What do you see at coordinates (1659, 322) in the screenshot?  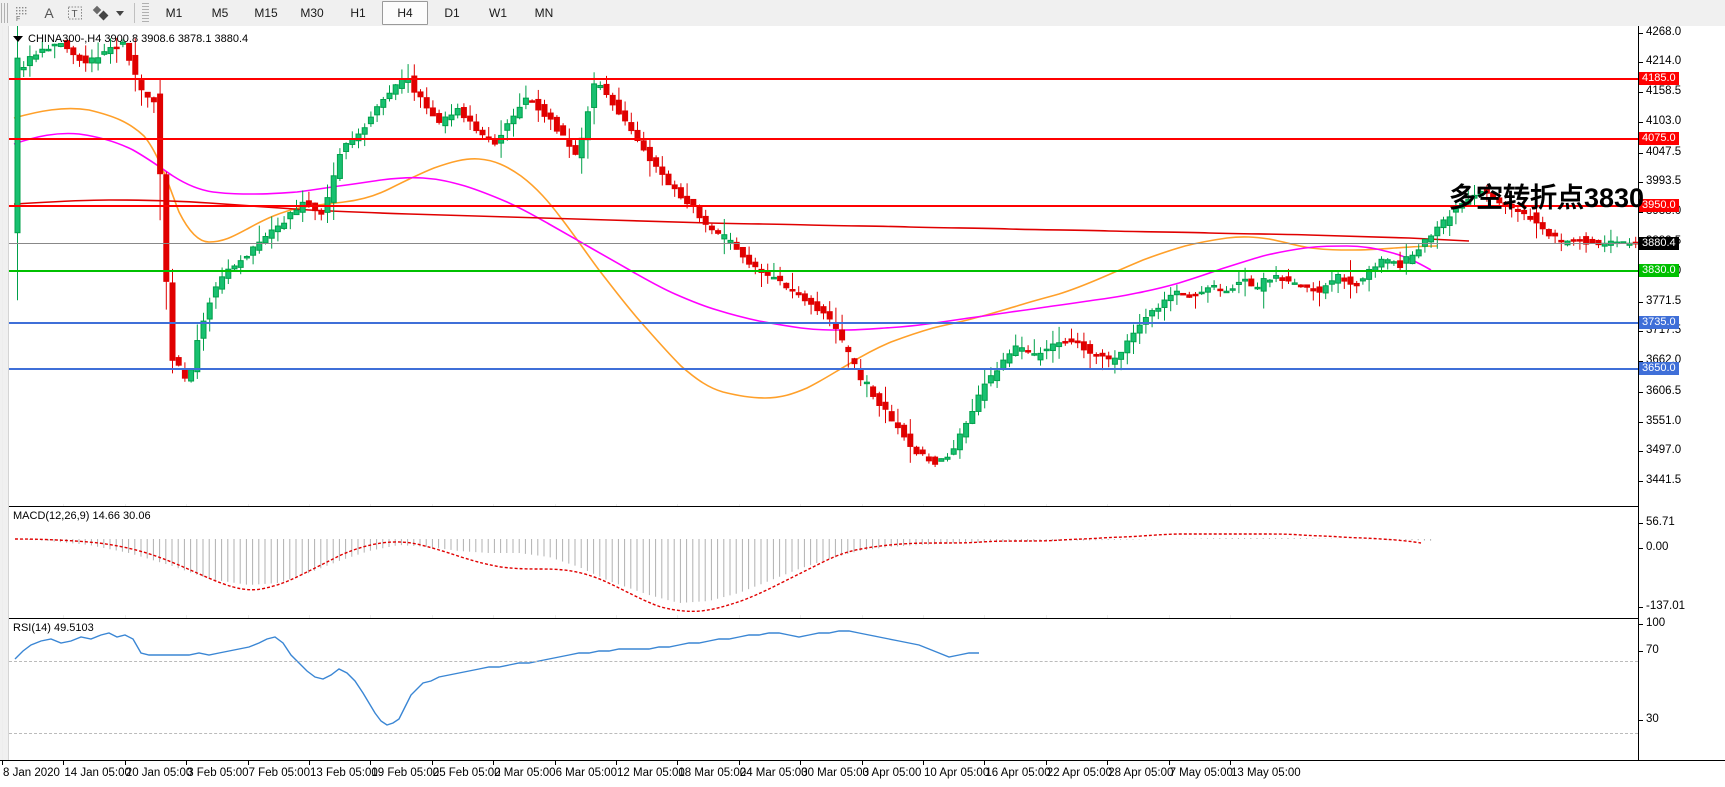 I see `price-tag-3735-0: 3735.0` at bounding box center [1659, 322].